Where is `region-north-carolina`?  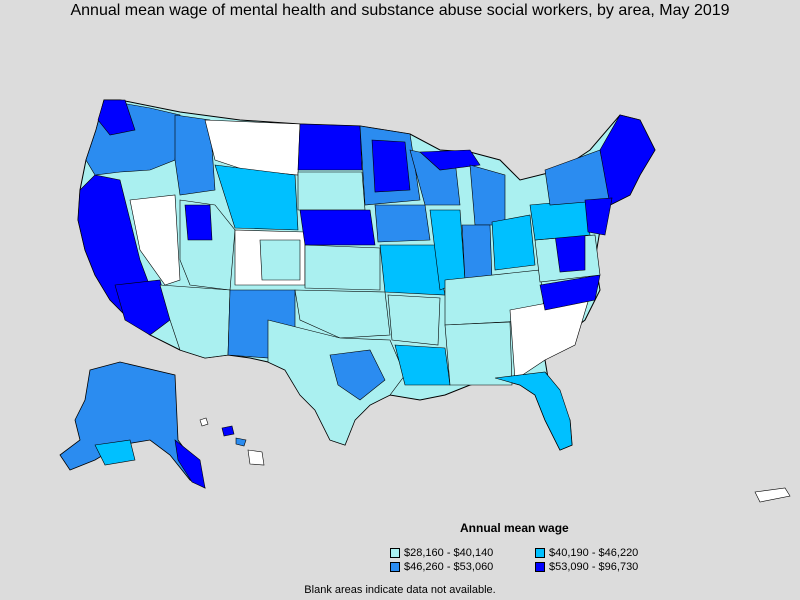
region-north-carolina is located at coordinates (570, 292).